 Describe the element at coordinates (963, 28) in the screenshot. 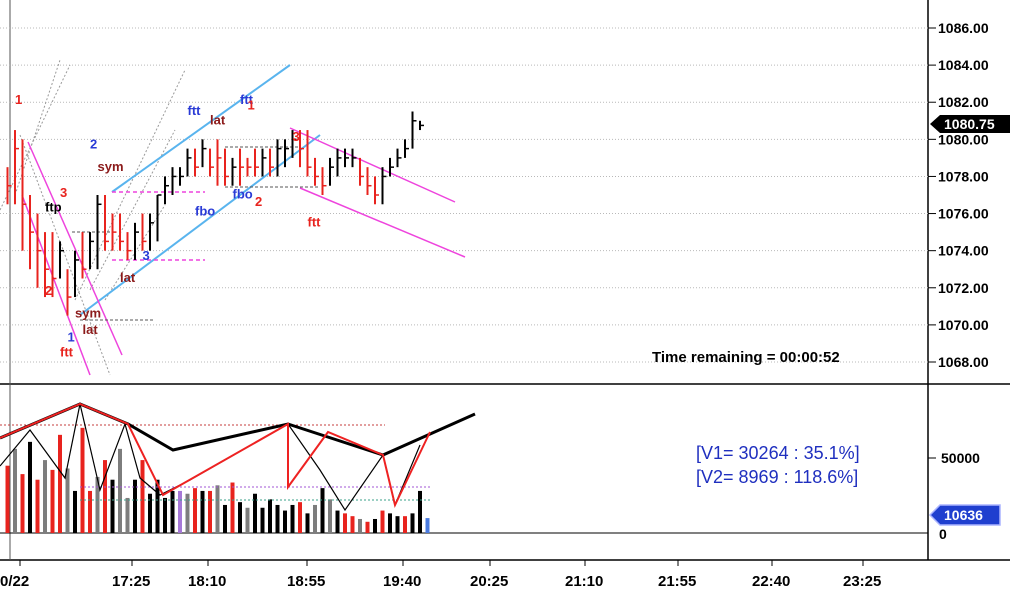

I see `price-axis-tick: 1086.00` at that location.